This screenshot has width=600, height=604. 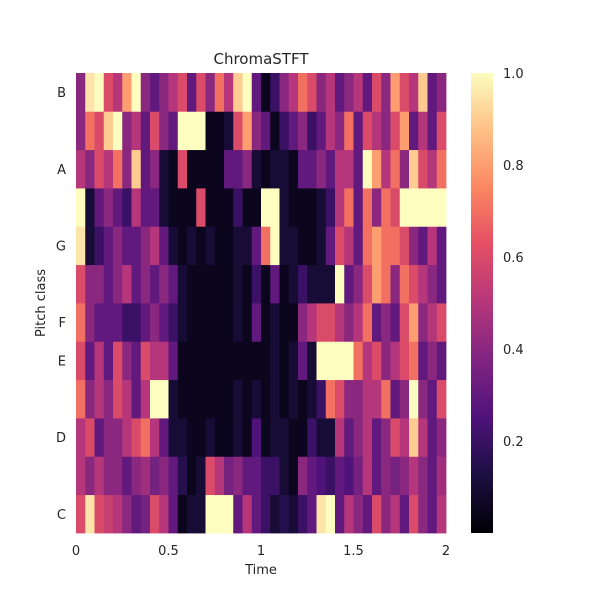 I want to click on x-axis-ticks: 0 0.5 1 1.5 2, so click(x=261, y=551).